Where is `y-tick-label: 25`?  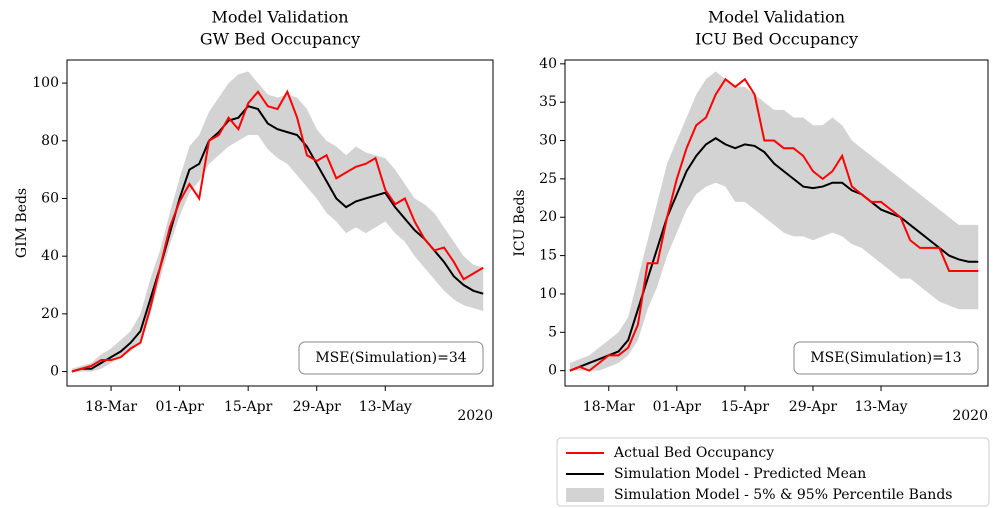
y-tick-label: 25 is located at coordinates (548, 179).